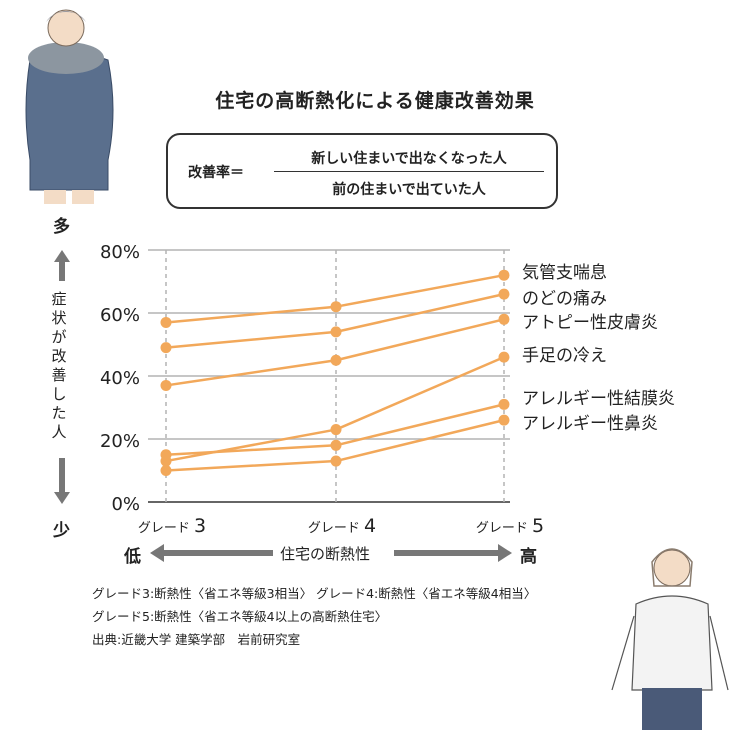 The height and width of the screenshot is (730, 730). What do you see at coordinates (375, 101) in the screenshot?
I see `chart-title: 住宅の高断熱化による健康改善効果` at bounding box center [375, 101].